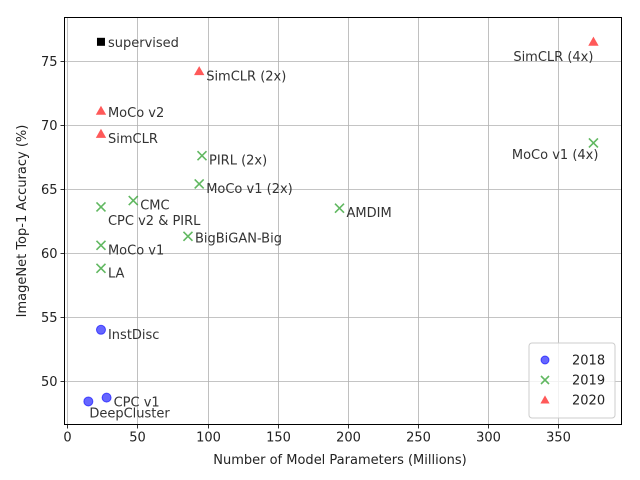 This screenshot has height=480, width=640. What do you see at coordinates (136, 113) in the screenshot?
I see `annotation-moco-v2: MoCo v2` at bounding box center [136, 113].